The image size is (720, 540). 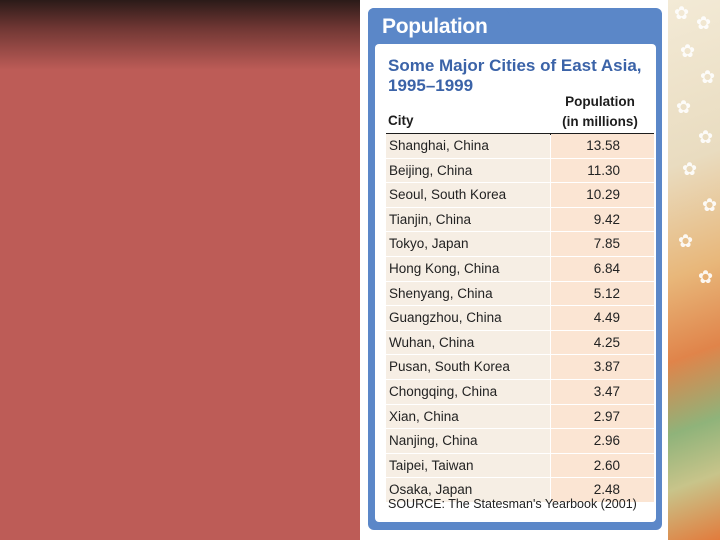 I want to click on population-cell: 3.47, so click(x=602, y=391).